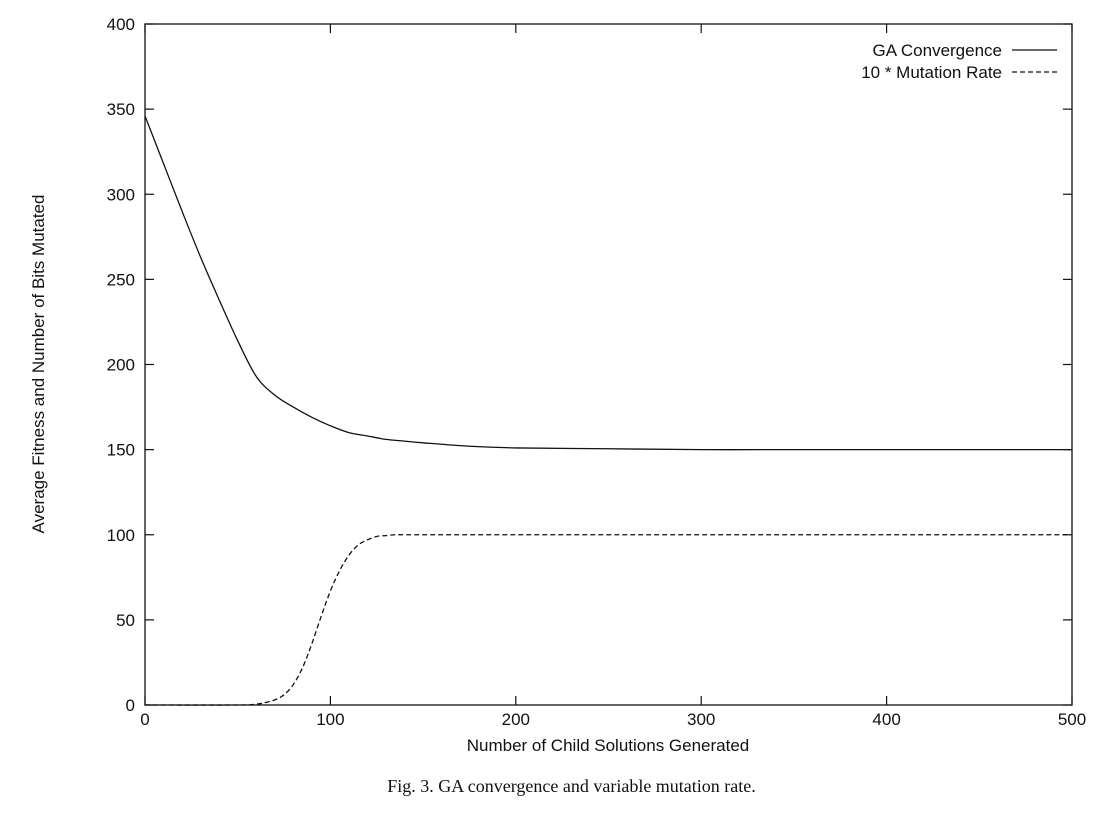 This screenshot has width=1103, height=823. Describe the element at coordinates (701, 719) in the screenshot. I see `x-tick-label: 300` at that location.